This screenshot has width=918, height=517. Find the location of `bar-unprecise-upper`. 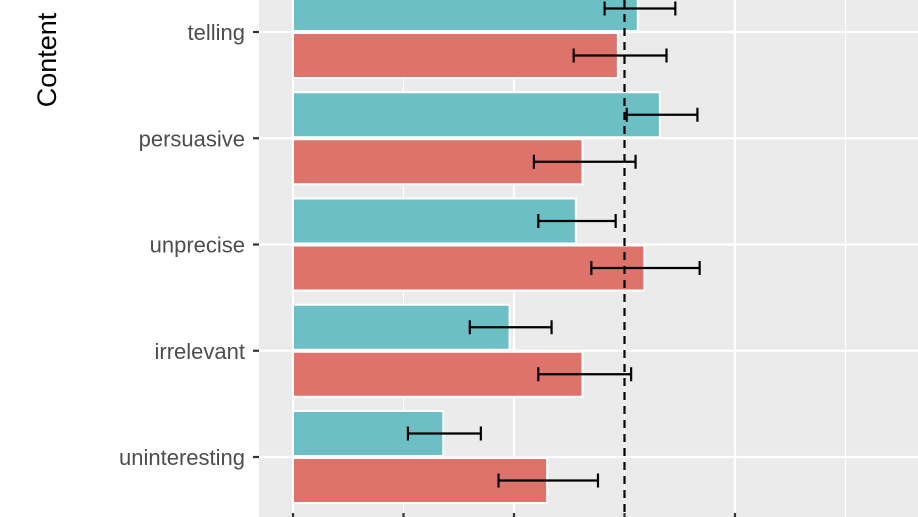

bar-unprecise-upper is located at coordinates (434, 221).